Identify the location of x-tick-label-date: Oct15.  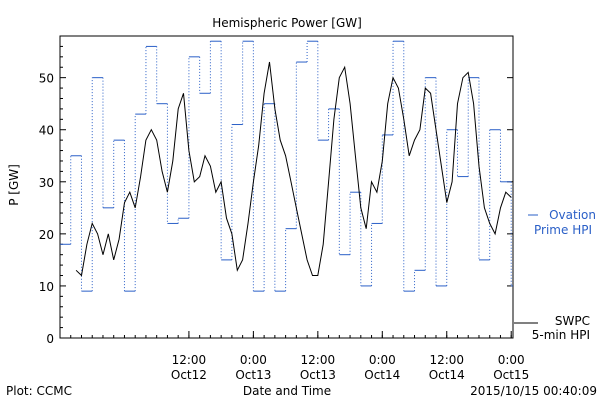
(511, 375).